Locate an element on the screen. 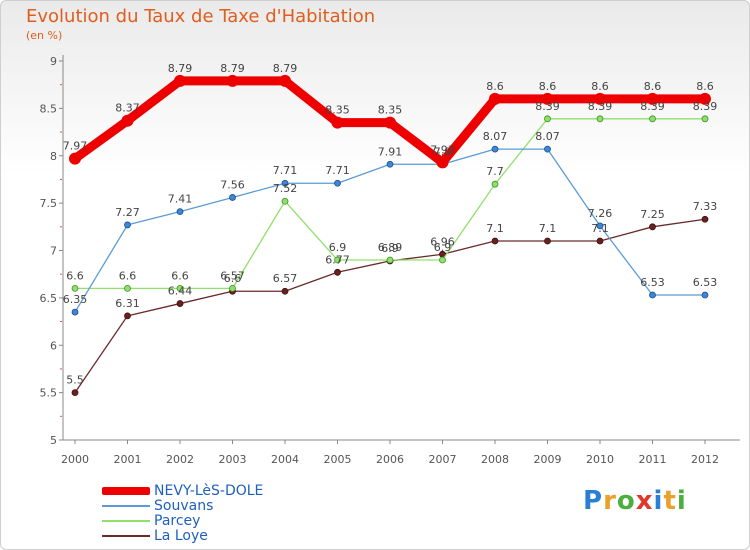  y-tick-label: 6 is located at coordinates (53, 345).